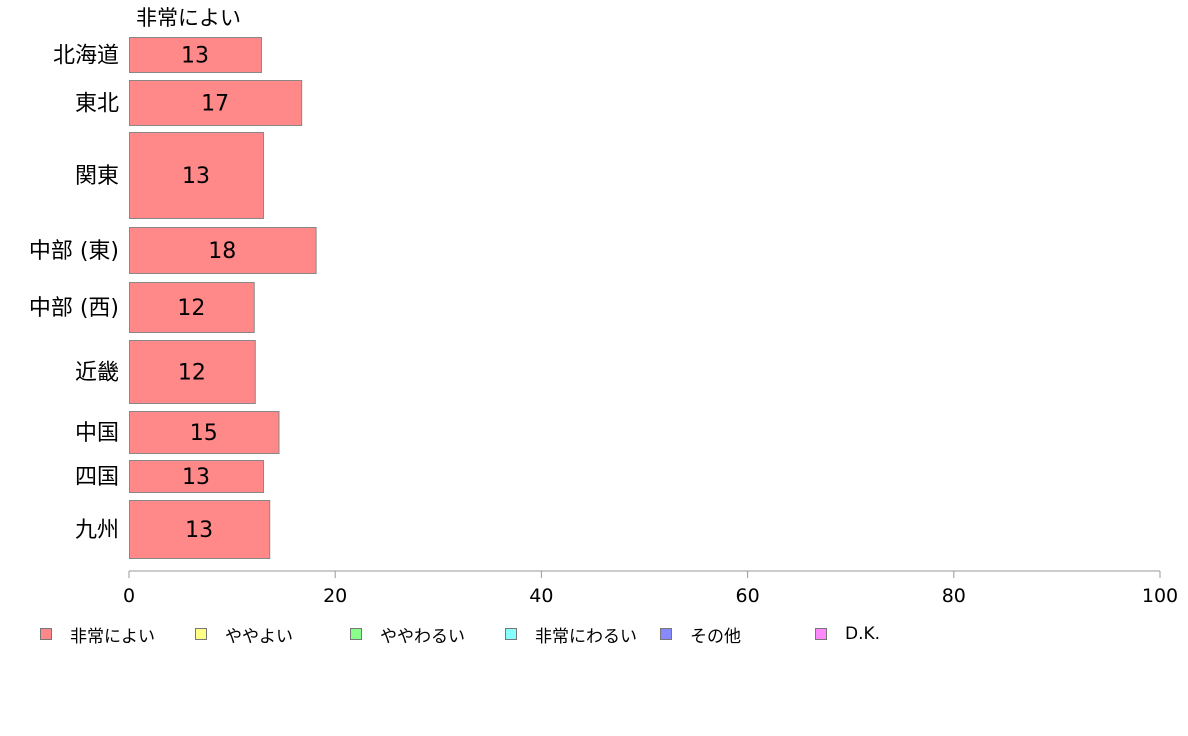 The image size is (1188, 736). What do you see at coordinates (97, 104) in the screenshot?
I see `category-label-tohoku: 東北` at bounding box center [97, 104].